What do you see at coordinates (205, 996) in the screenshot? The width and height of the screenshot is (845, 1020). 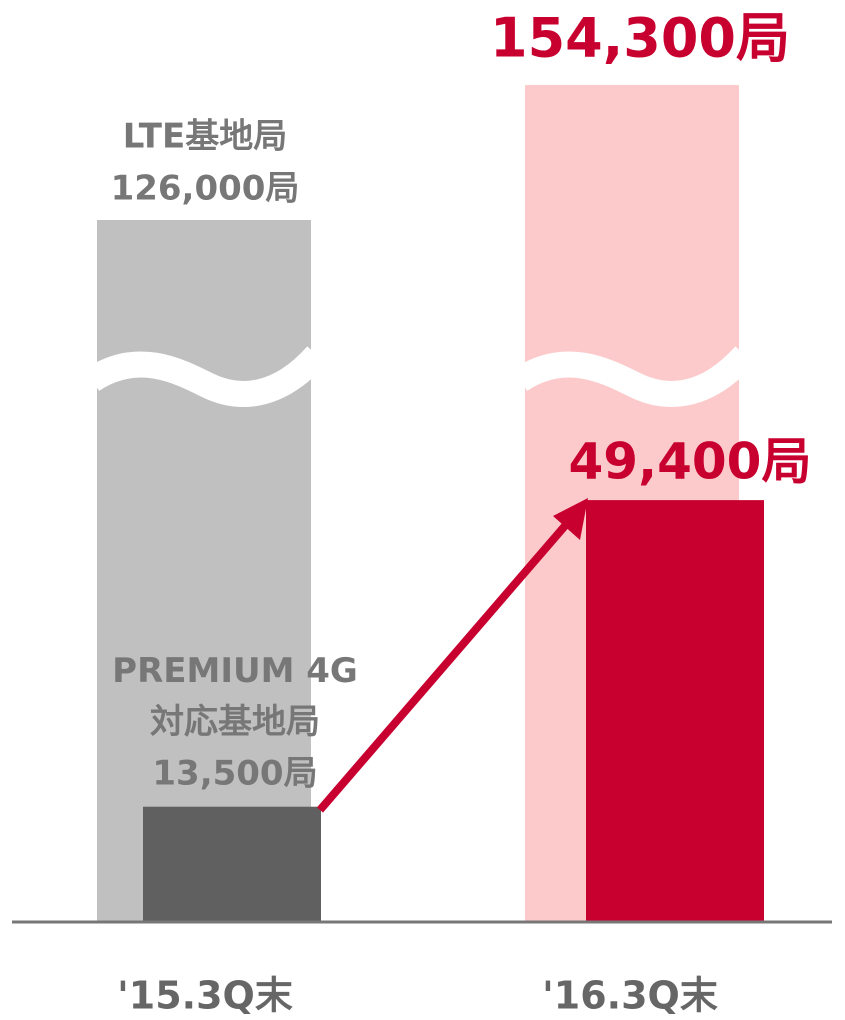 I see `x-tick-label: '15.3Q末` at bounding box center [205, 996].